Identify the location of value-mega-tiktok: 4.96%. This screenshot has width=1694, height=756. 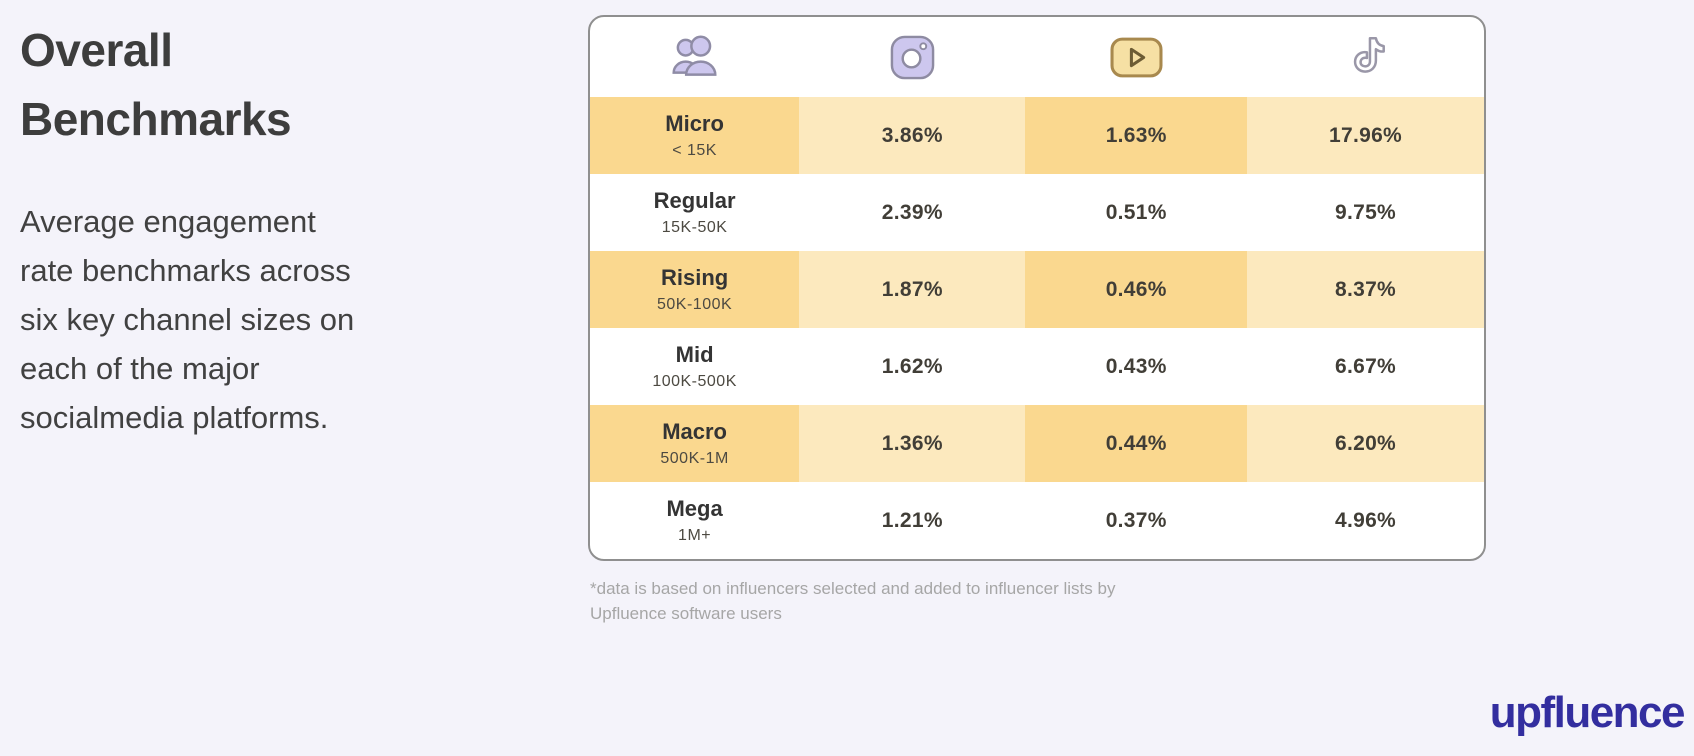
(1365, 520).